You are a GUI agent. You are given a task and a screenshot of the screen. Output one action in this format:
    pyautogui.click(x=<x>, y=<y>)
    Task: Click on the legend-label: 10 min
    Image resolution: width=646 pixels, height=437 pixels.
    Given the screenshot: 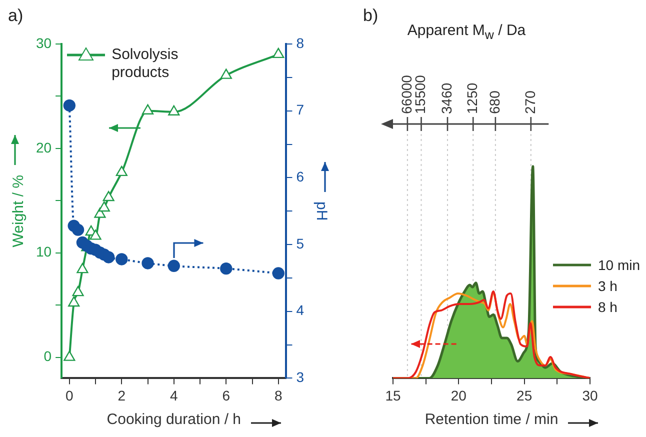 What is the action you would take?
    pyautogui.click(x=619, y=265)
    